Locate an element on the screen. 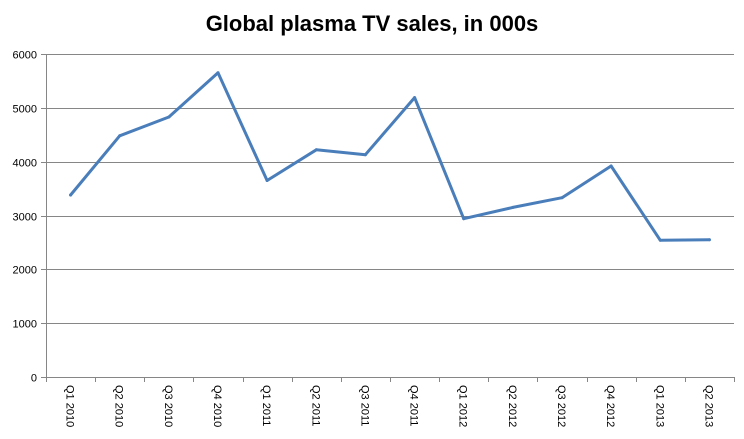 Image resolution: width=744 pixels, height=439 pixels. chart-title: Global plasma TV sales, in 000s is located at coordinates (372, 23).